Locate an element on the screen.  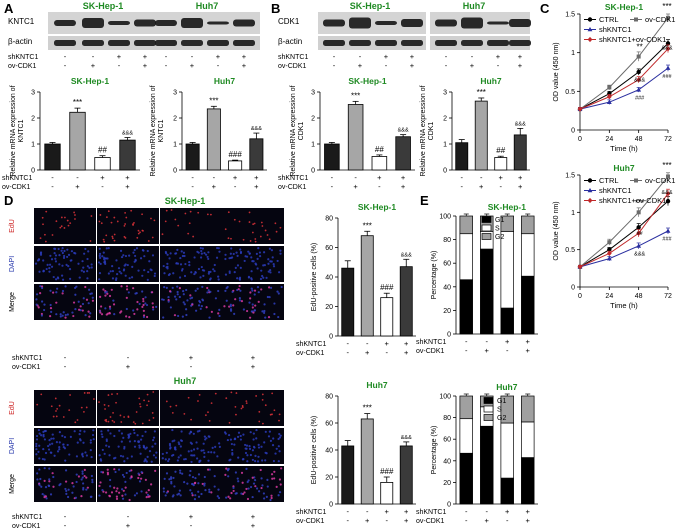
legend-swatch is located at coordinates (486, 236).